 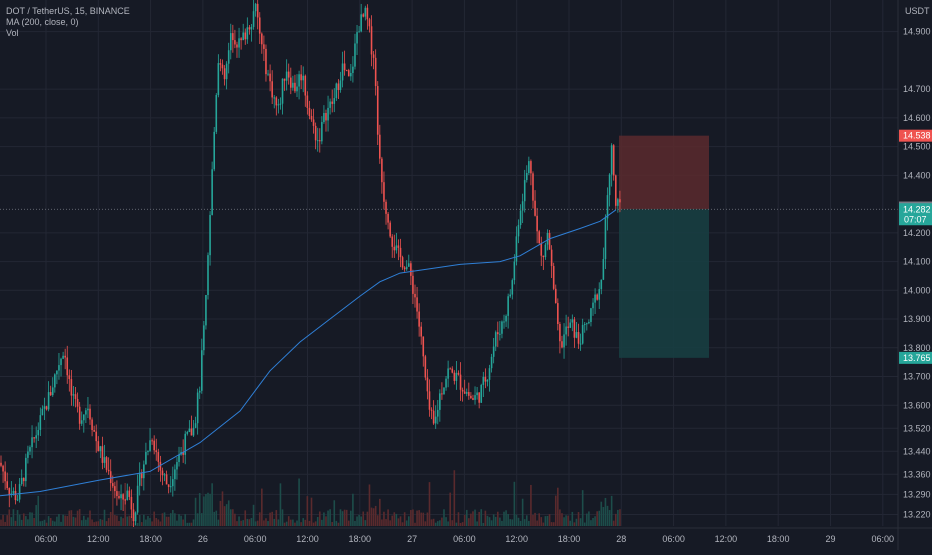 I want to click on x-tick-label: 12:00, so click(x=516, y=539).